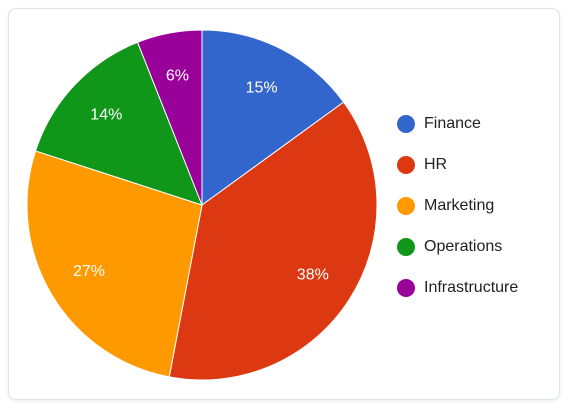 The image size is (568, 409). Describe the element at coordinates (459, 205) in the screenshot. I see `legend-label: Marketing` at that location.